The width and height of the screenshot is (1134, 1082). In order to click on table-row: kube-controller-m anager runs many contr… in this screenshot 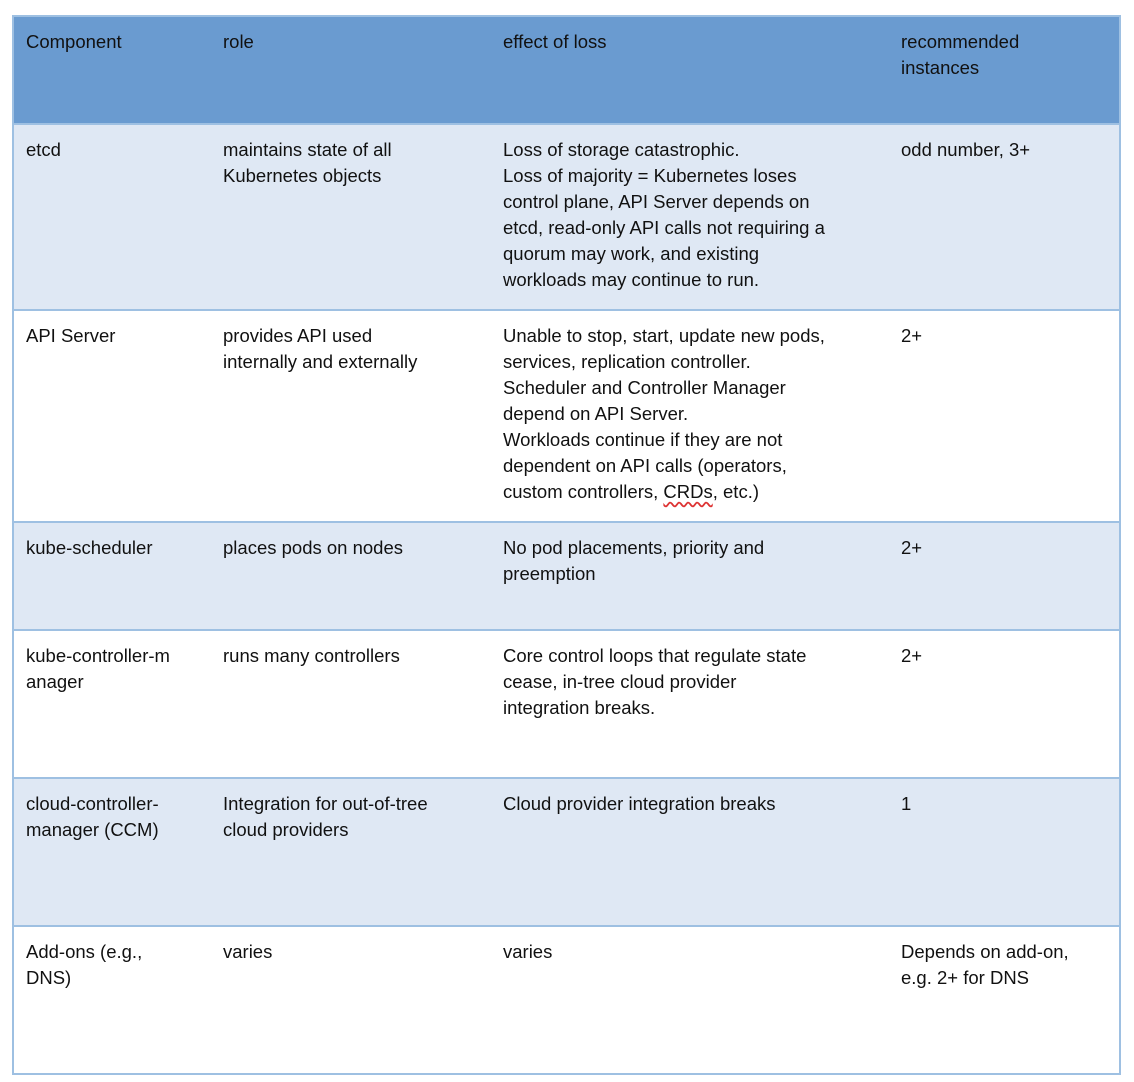, I will do `click(566, 704)`.